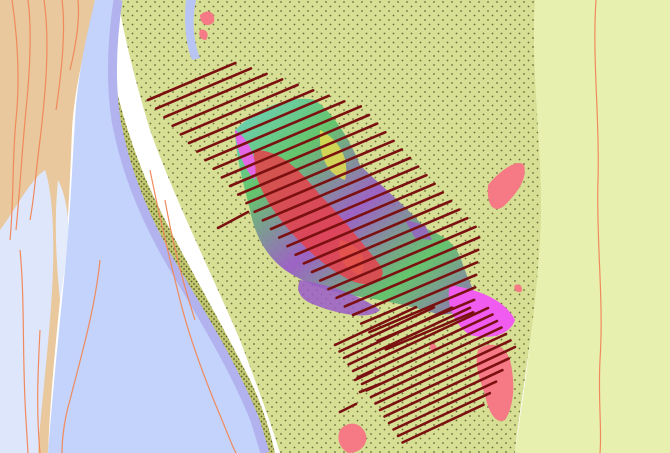 Image resolution: width=670 pixels, height=453 pixels. I want to click on pink-patch-bottom, so click(352, 438).